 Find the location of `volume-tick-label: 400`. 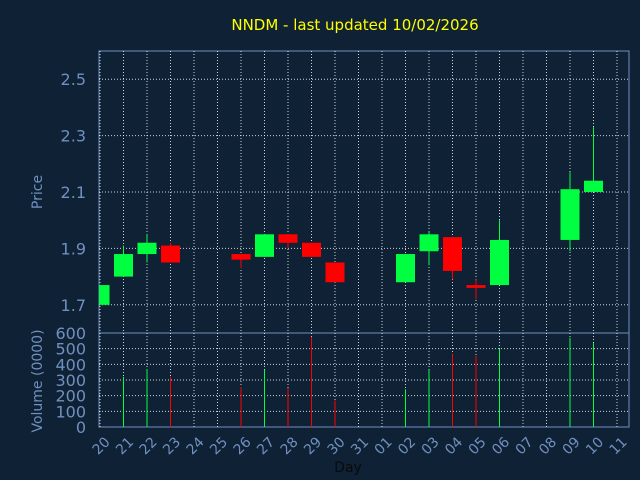

volume-tick-label: 400 is located at coordinates (70, 364).